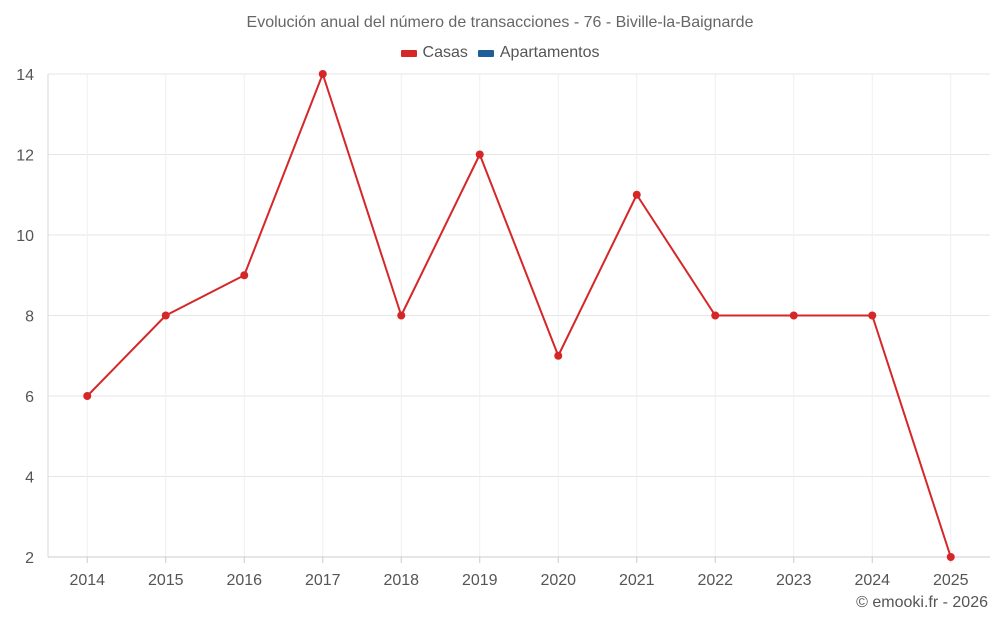 The height and width of the screenshot is (625, 1000). What do you see at coordinates (25, 75) in the screenshot?
I see `y-tick-label: 14` at bounding box center [25, 75].